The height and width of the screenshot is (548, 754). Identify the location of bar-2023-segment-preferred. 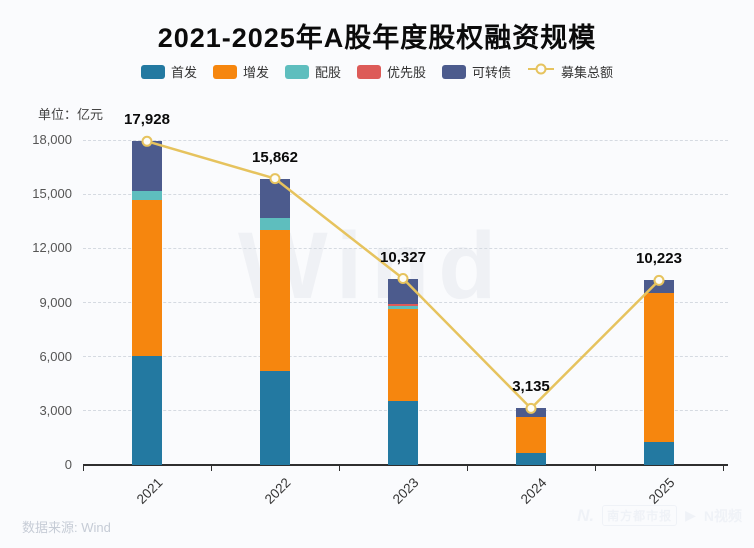
(403, 305).